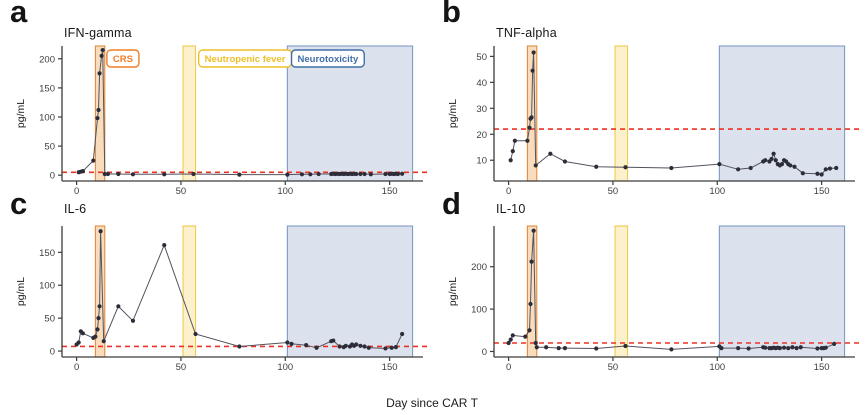  What do you see at coordinates (479, 267) in the screenshot?
I see `y-tick-label: 200` at bounding box center [479, 267].